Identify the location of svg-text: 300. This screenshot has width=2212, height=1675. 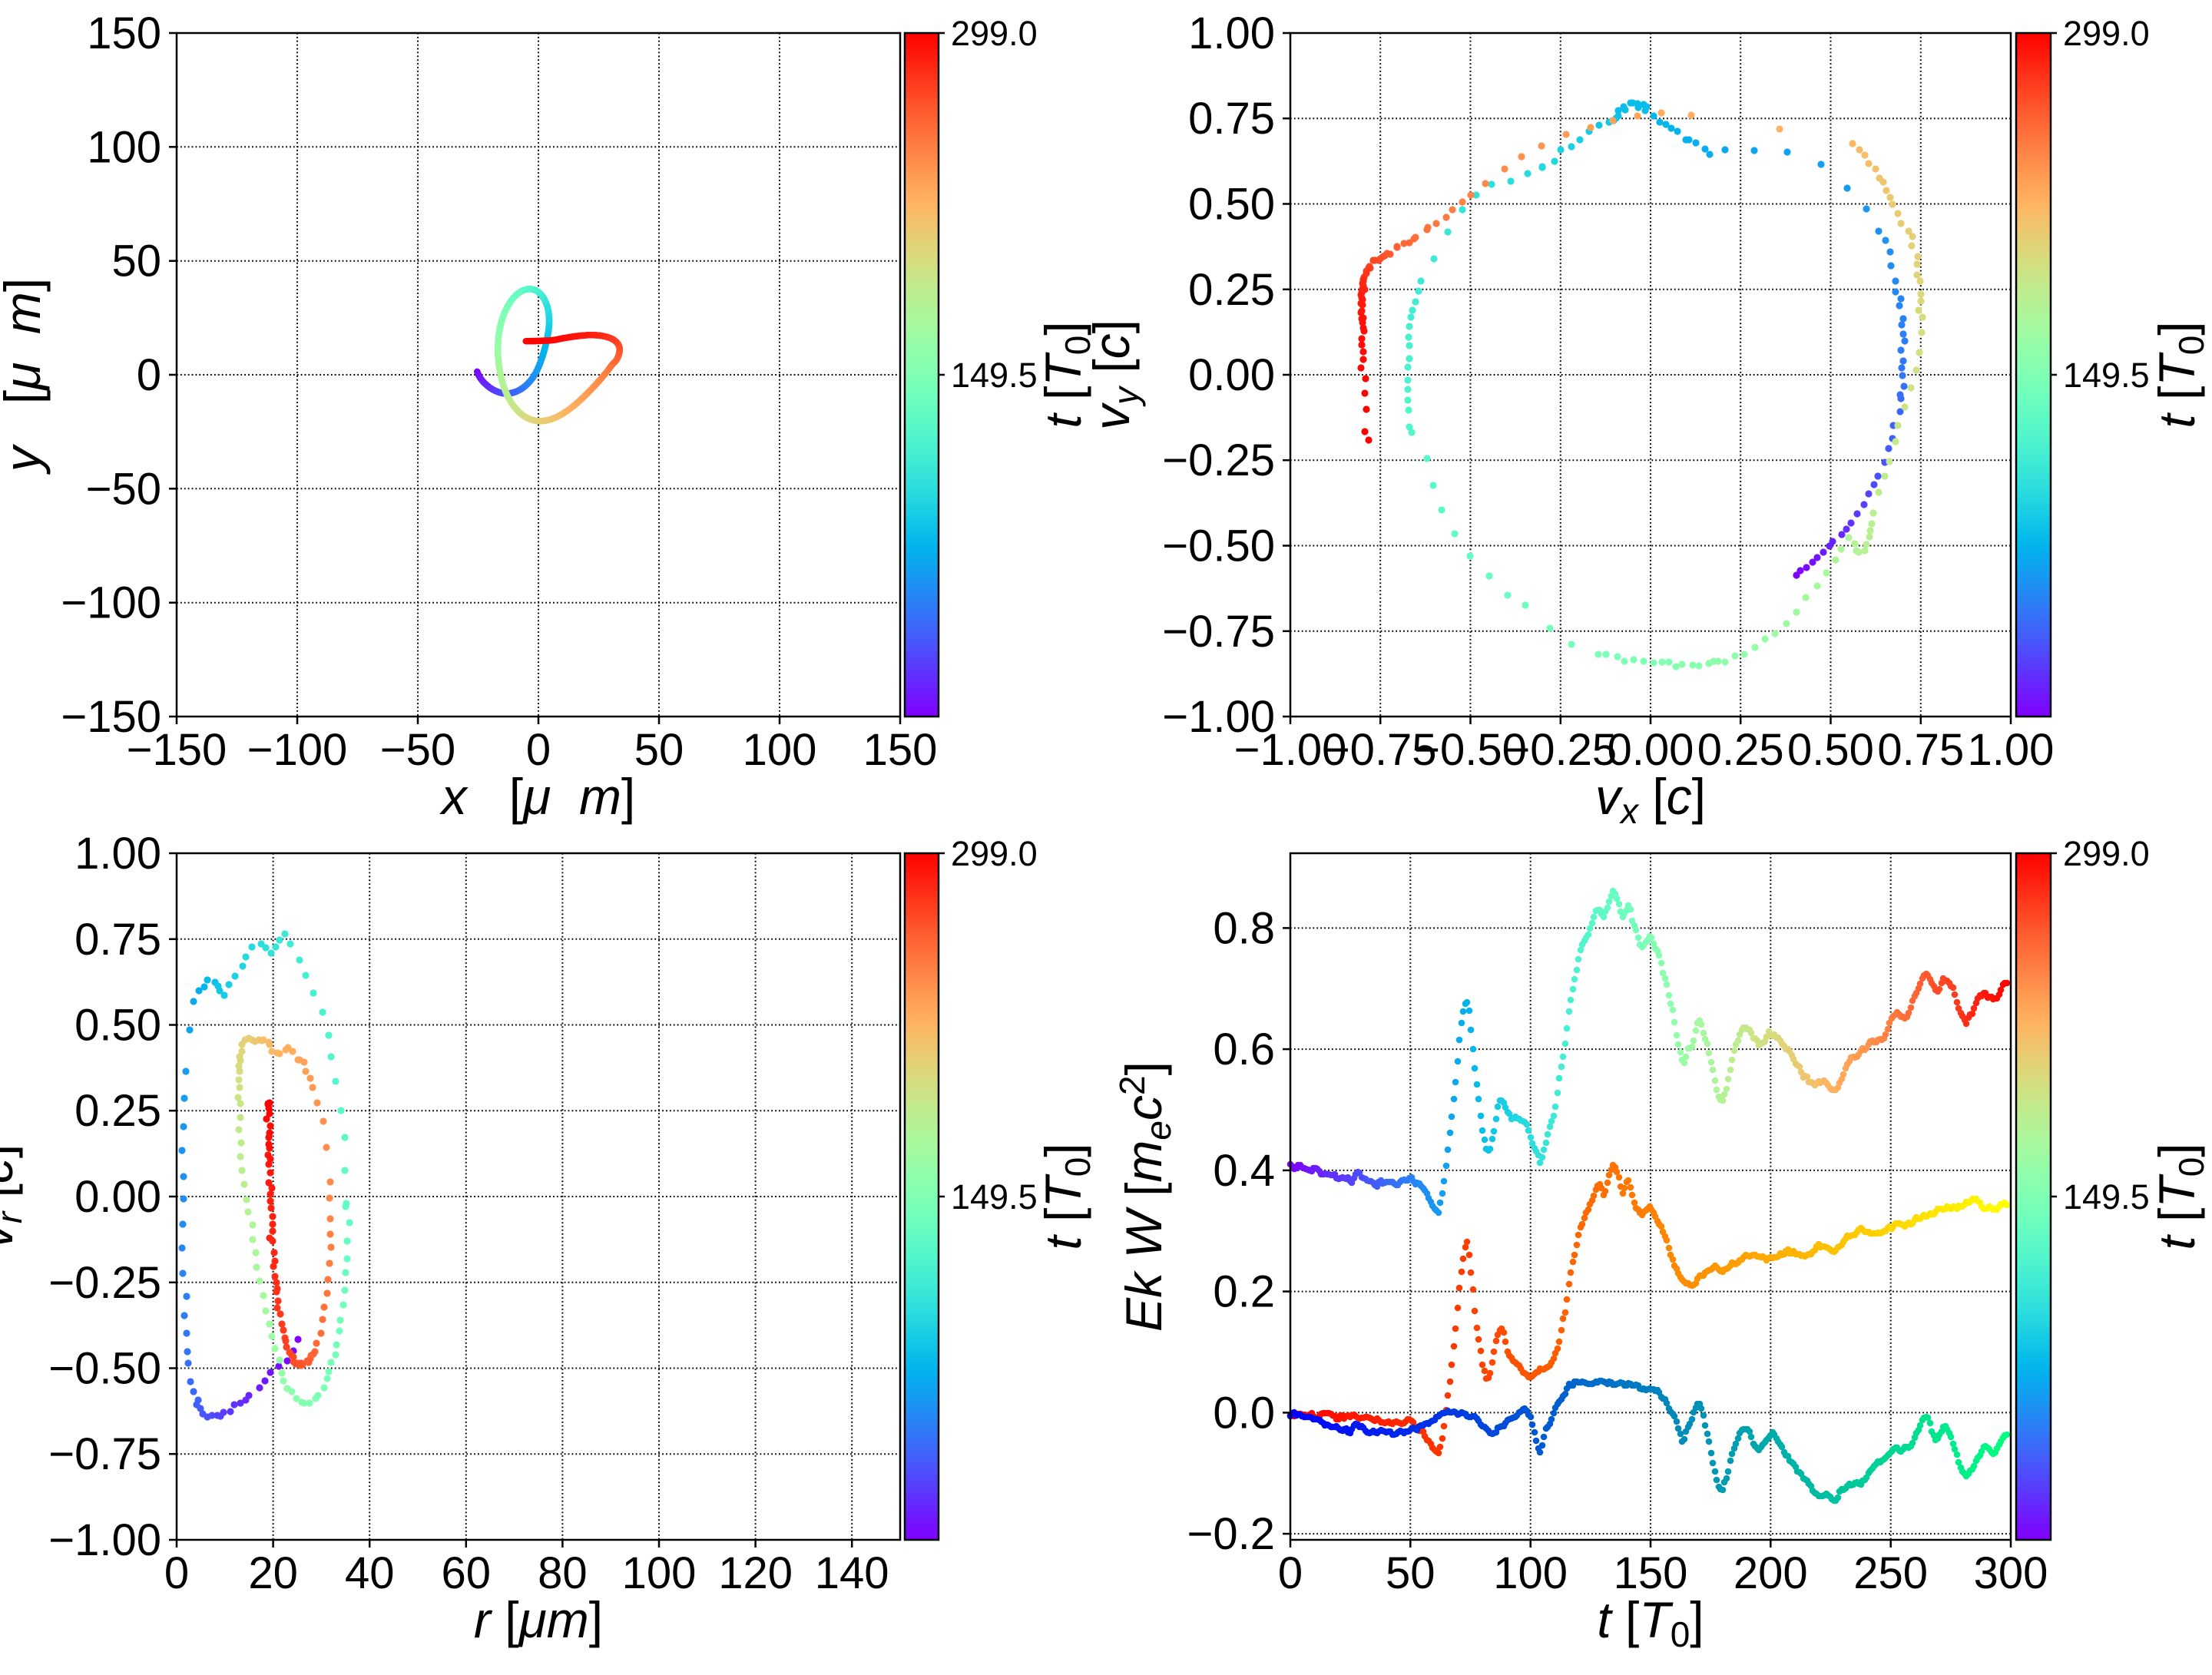
(2011, 1573).